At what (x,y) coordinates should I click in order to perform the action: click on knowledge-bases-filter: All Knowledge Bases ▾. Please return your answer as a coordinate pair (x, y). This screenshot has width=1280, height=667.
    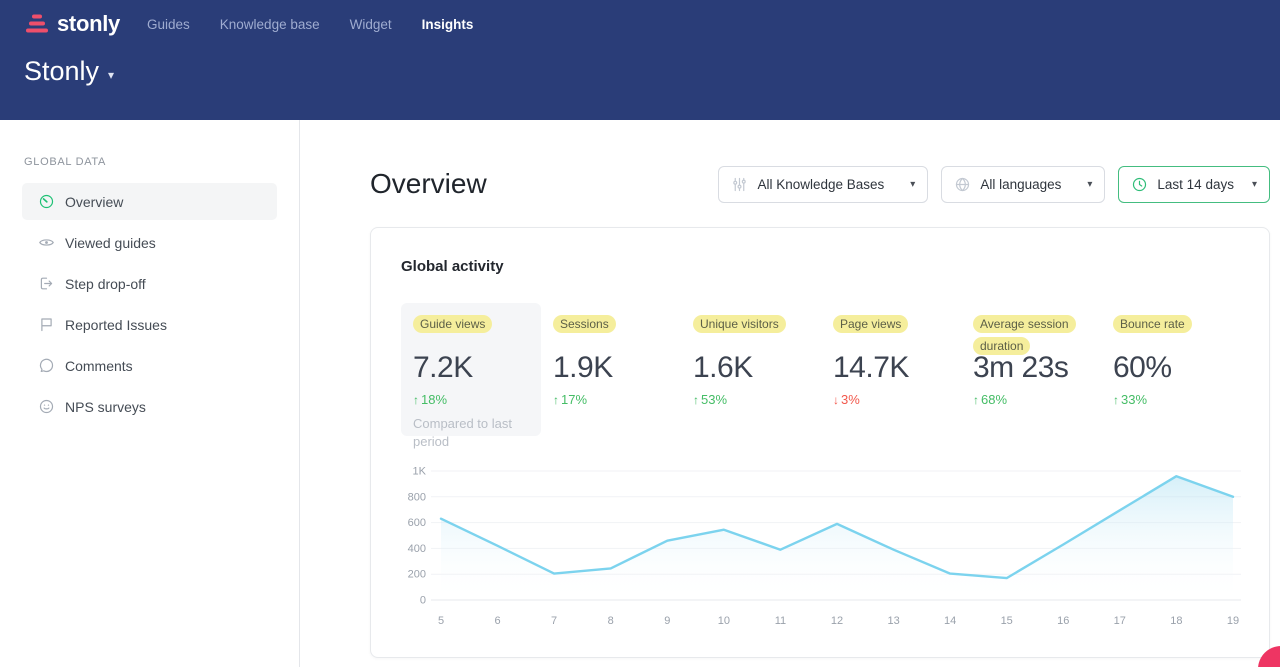
    Looking at the image, I should click on (823, 184).